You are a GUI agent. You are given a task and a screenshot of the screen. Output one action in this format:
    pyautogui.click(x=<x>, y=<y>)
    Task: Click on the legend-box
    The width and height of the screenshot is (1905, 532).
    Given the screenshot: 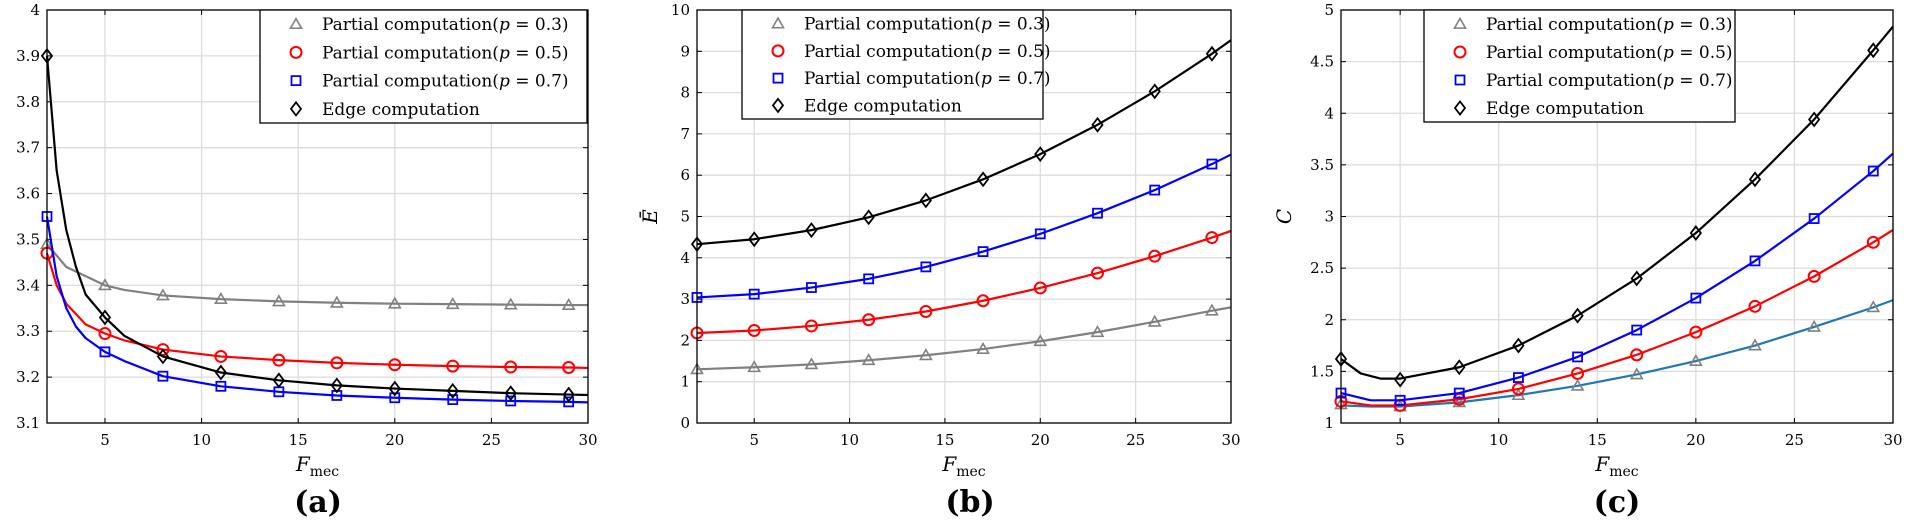 What is the action you would take?
    pyautogui.click(x=423, y=66)
    